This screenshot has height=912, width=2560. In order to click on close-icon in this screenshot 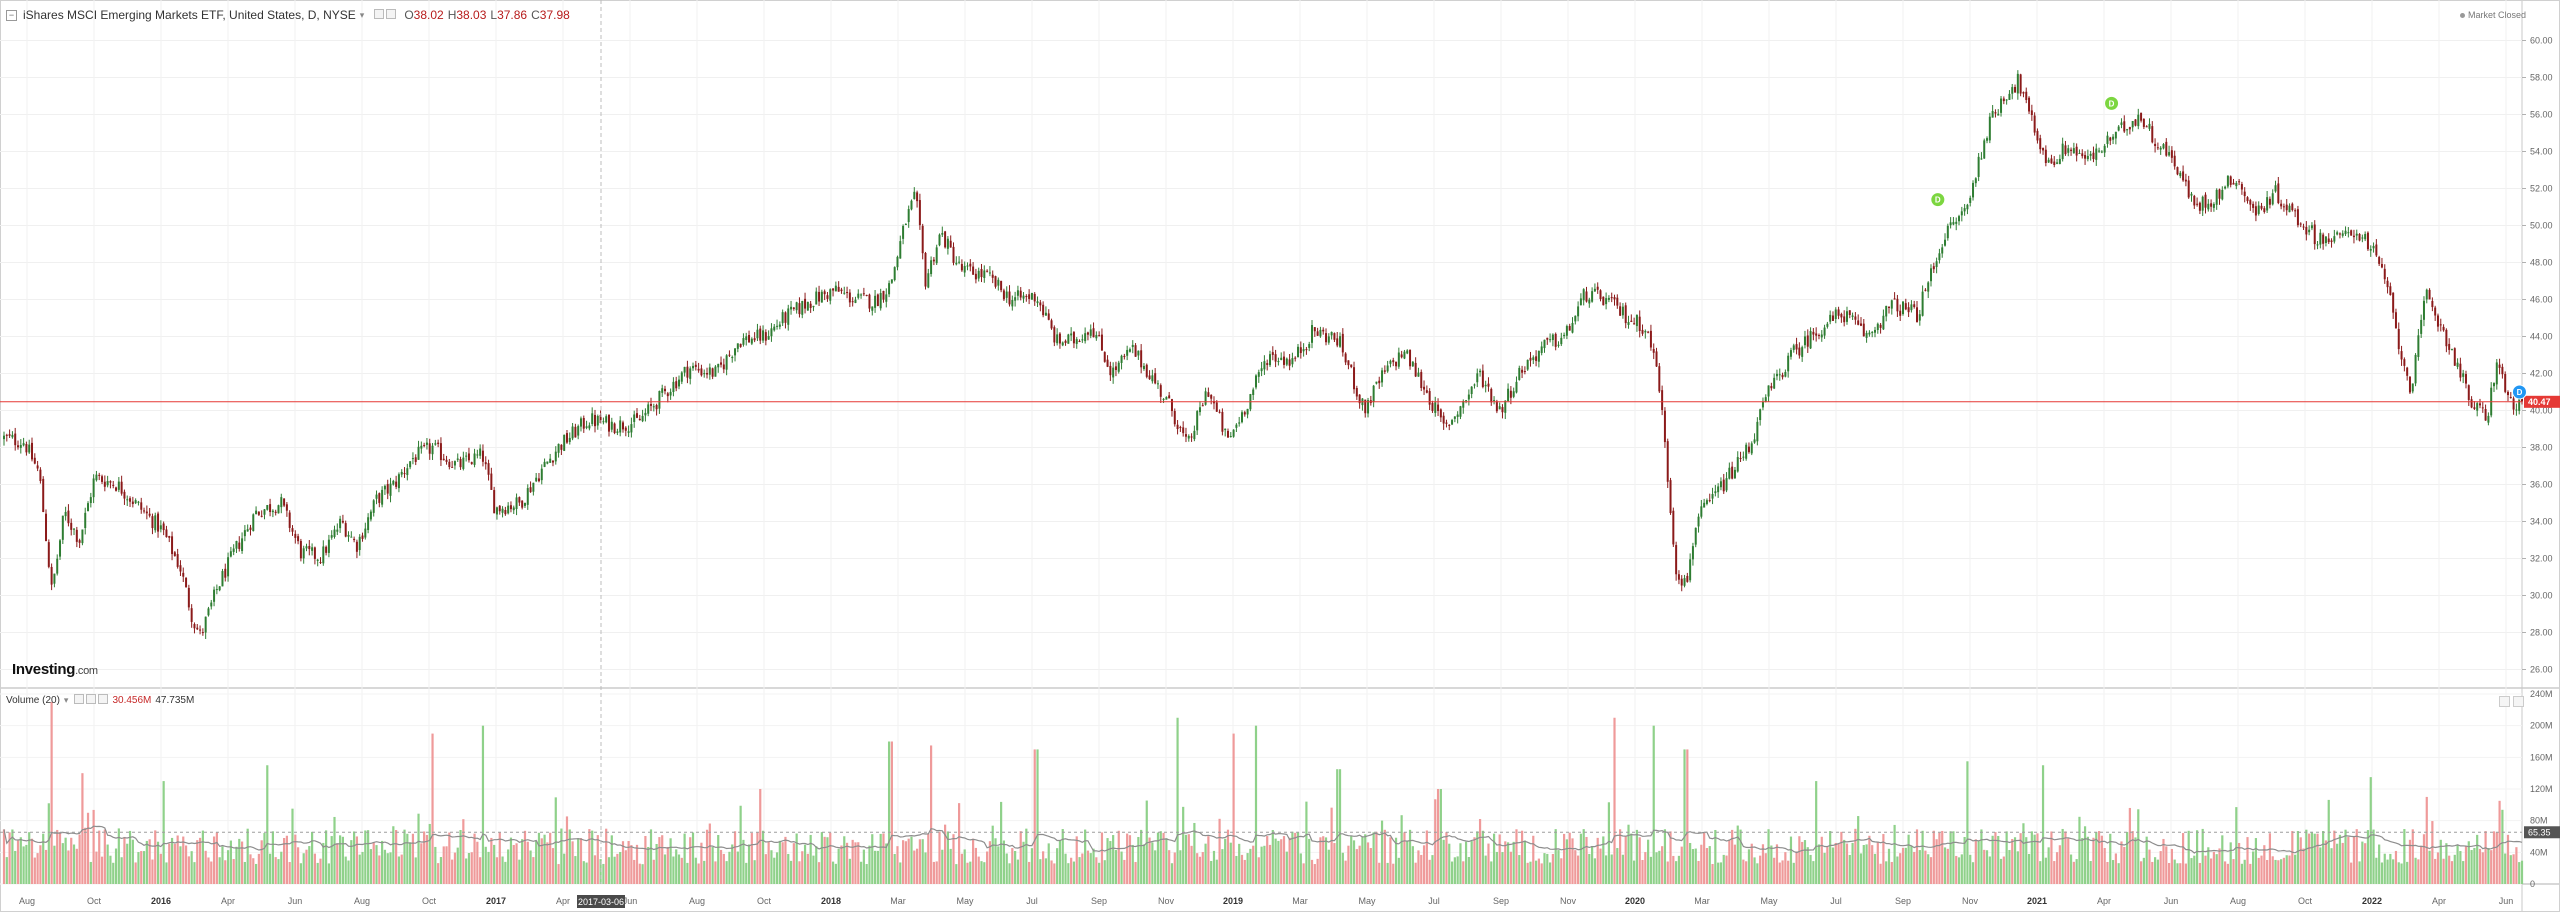, I will do `click(103, 699)`.